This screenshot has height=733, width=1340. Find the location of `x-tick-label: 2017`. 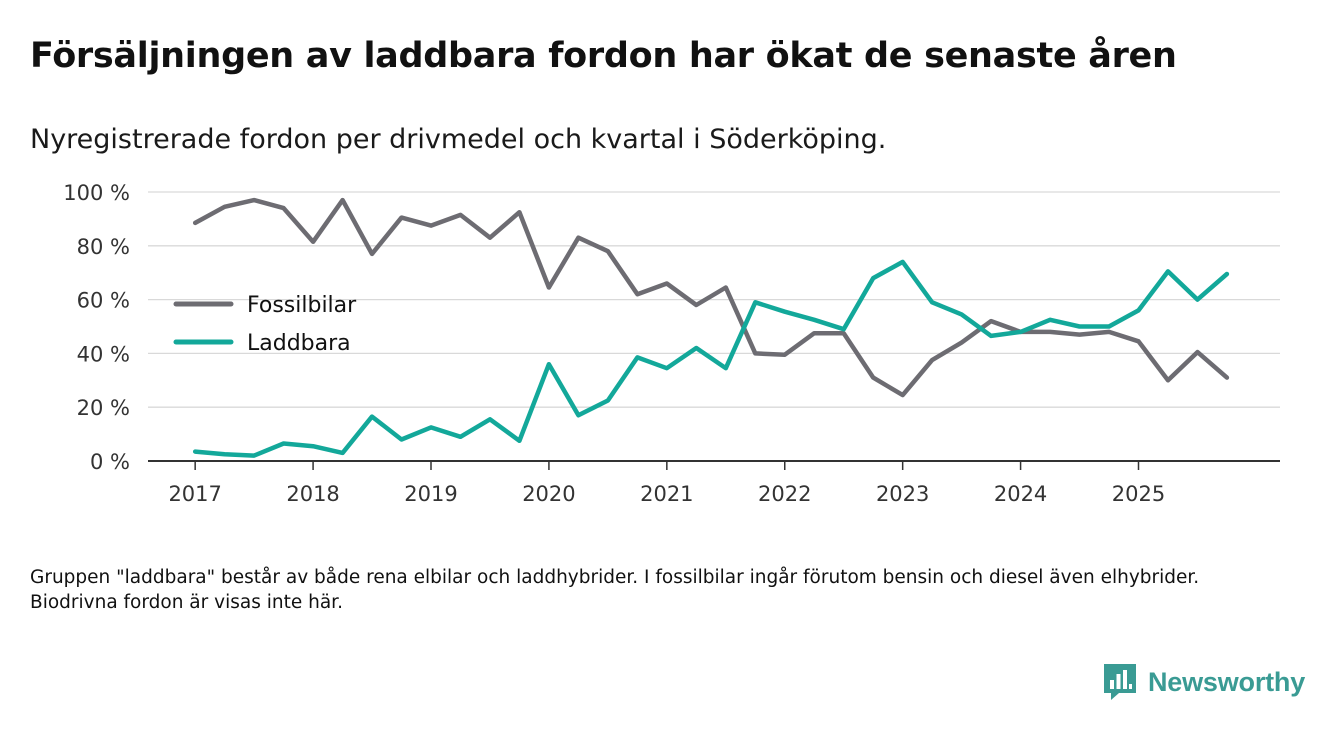

x-tick-label: 2017 is located at coordinates (194, 494).